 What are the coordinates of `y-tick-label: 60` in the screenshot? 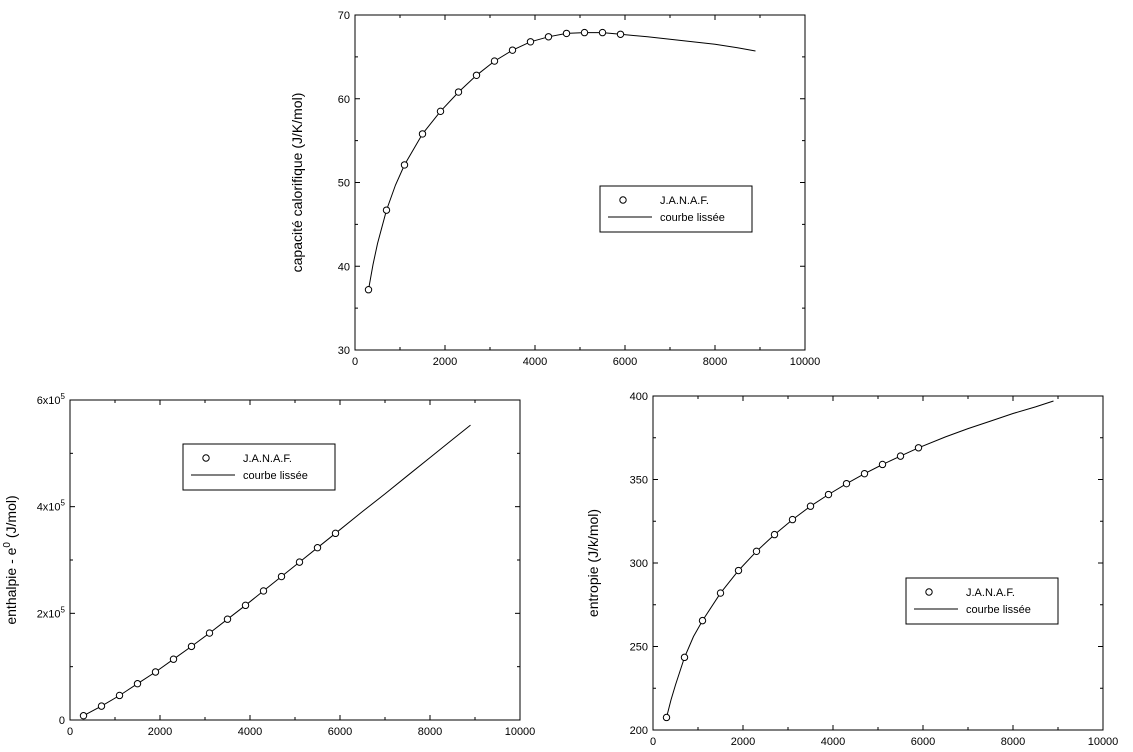 It's located at (344, 100).